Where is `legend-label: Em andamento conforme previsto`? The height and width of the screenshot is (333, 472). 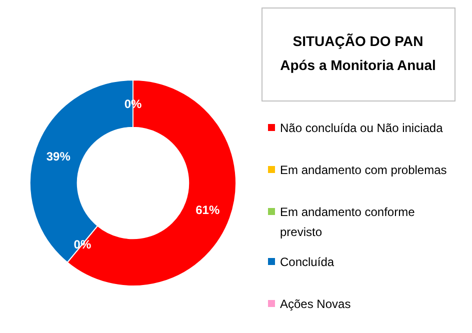 legend-label: Em andamento conforme previsto is located at coordinates (348, 222).